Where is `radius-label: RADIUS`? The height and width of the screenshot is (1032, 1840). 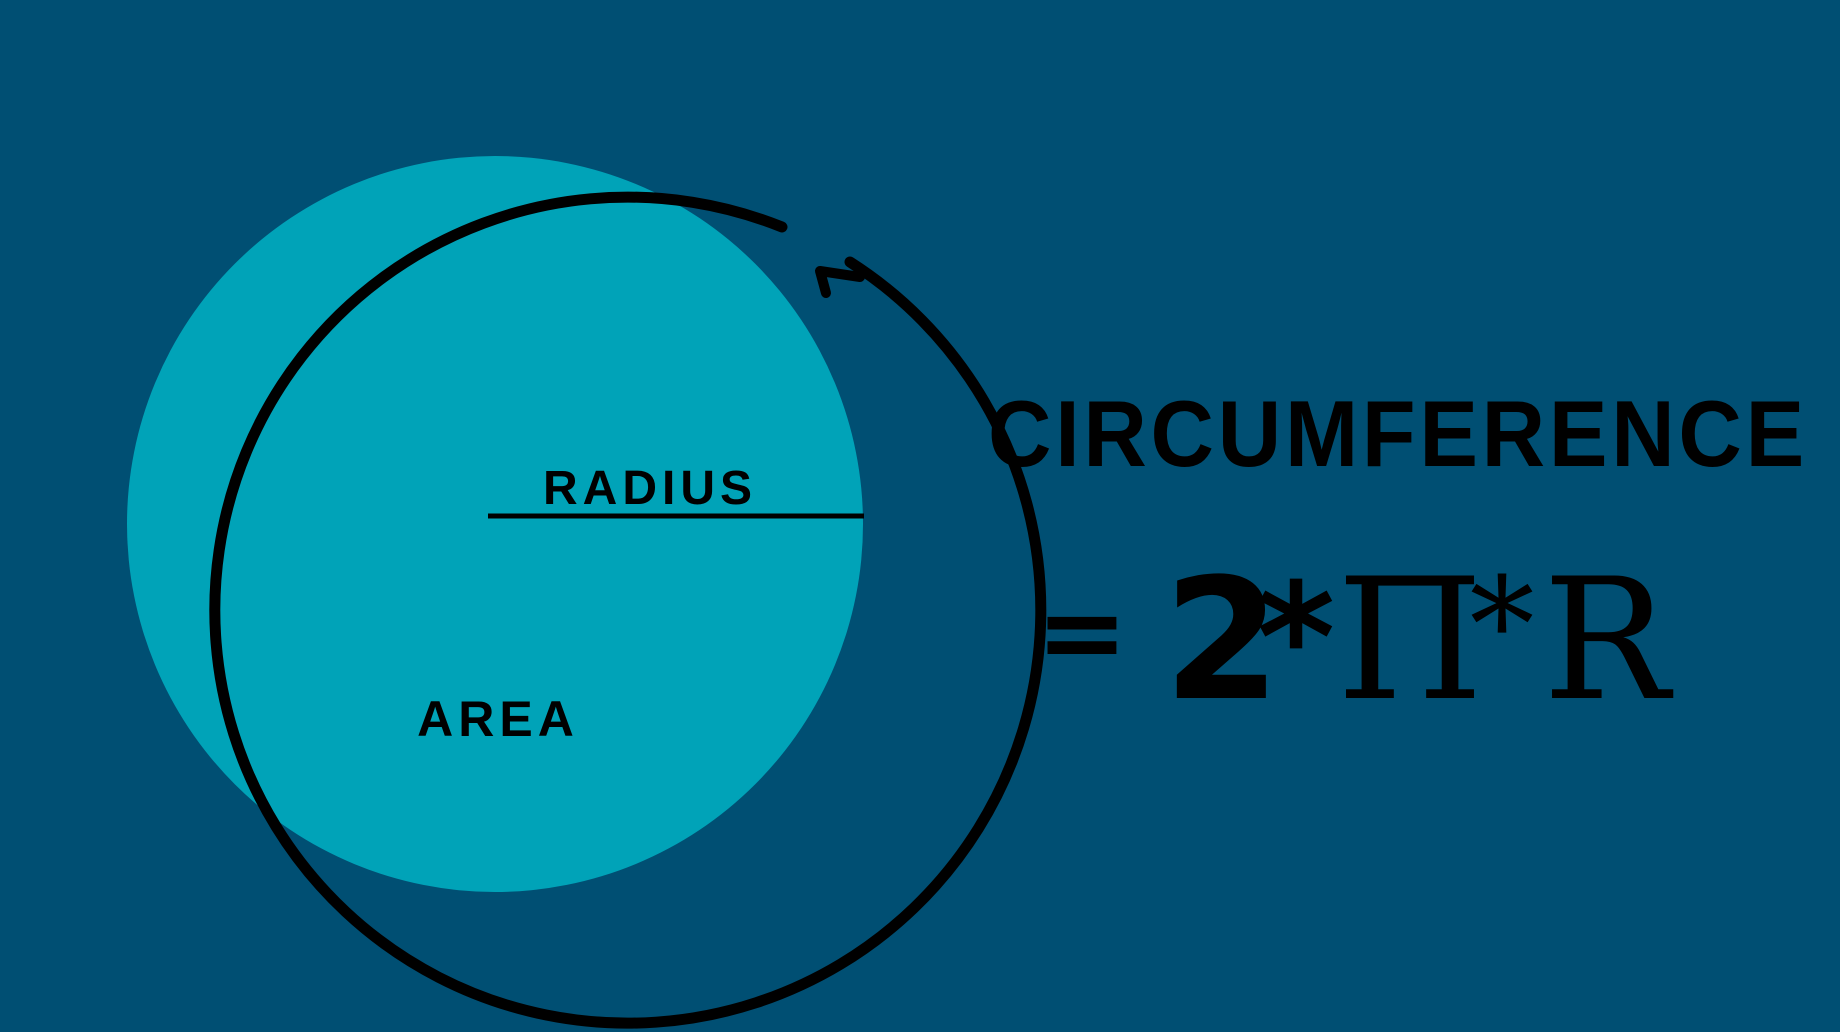 radius-label: RADIUS is located at coordinates (650, 488).